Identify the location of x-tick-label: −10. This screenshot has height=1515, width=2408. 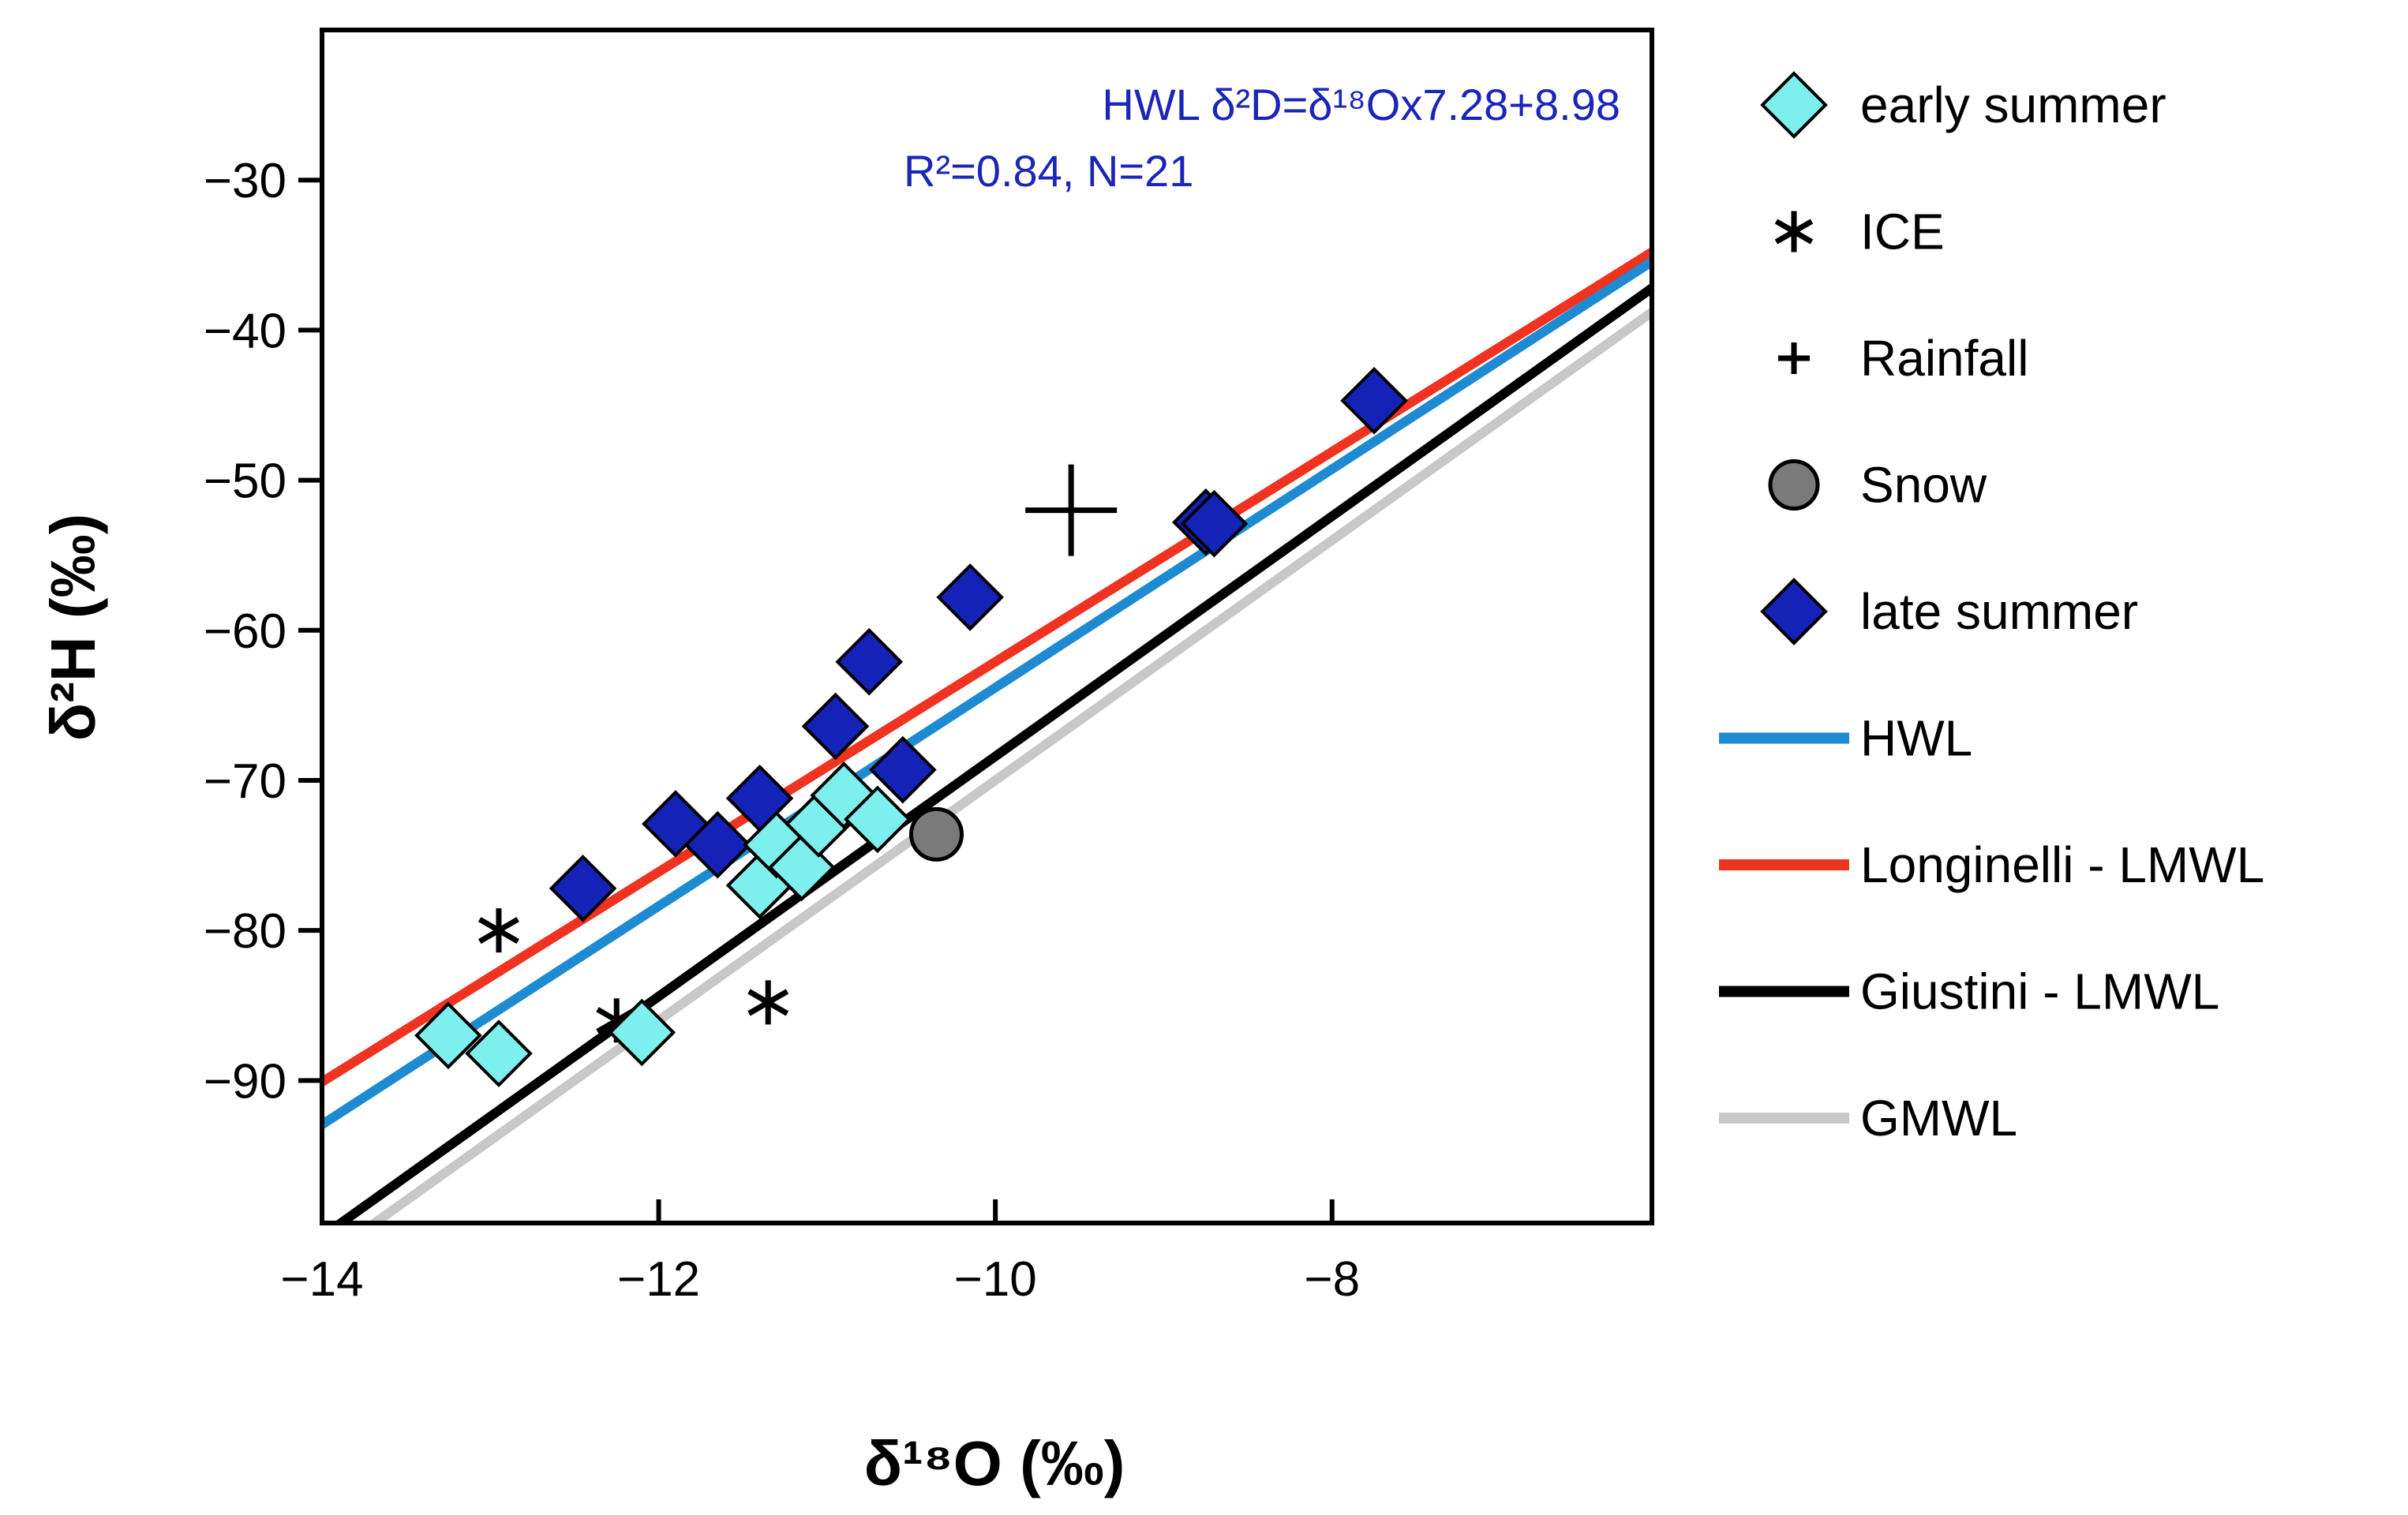
(995, 1279).